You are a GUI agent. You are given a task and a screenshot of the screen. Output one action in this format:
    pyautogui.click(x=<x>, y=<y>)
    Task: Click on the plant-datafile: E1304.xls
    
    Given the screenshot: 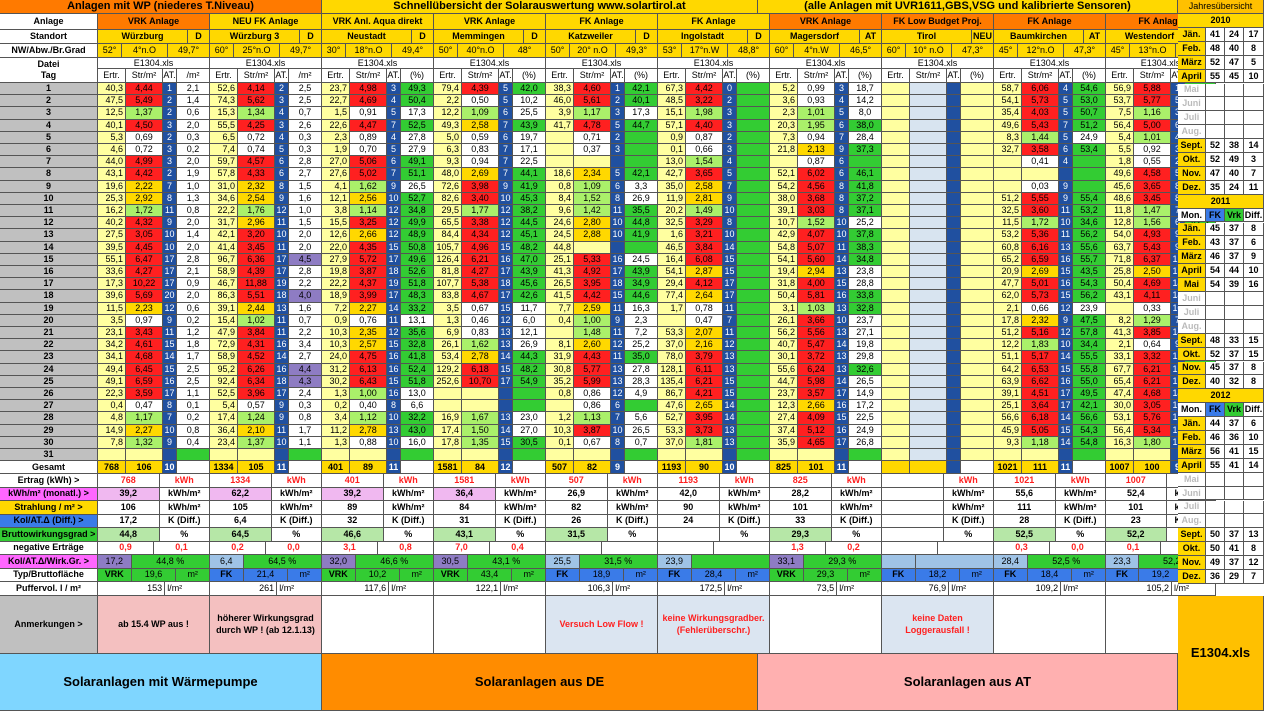 What is the action you would take?
    pyautogui.click(x=602, y=63)
    